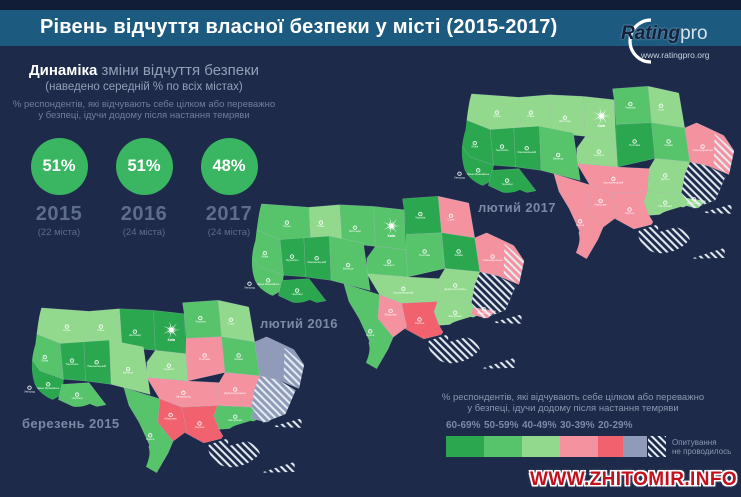 The width and height of the screenshot is (741, 497). I want to click on city-dot-volyn, so click(287, 222).